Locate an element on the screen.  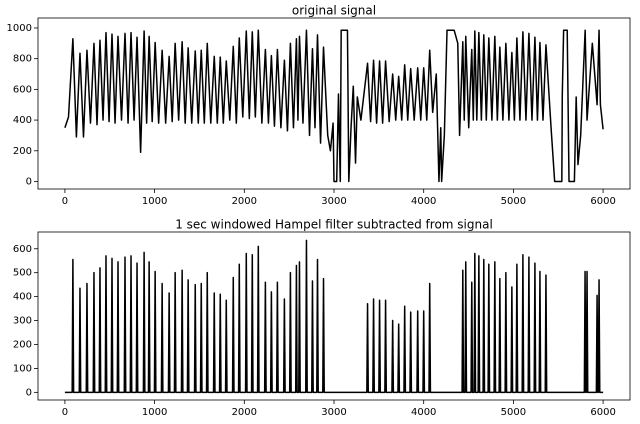
y-tick-label: 100 is located at coordinates (22, 368).